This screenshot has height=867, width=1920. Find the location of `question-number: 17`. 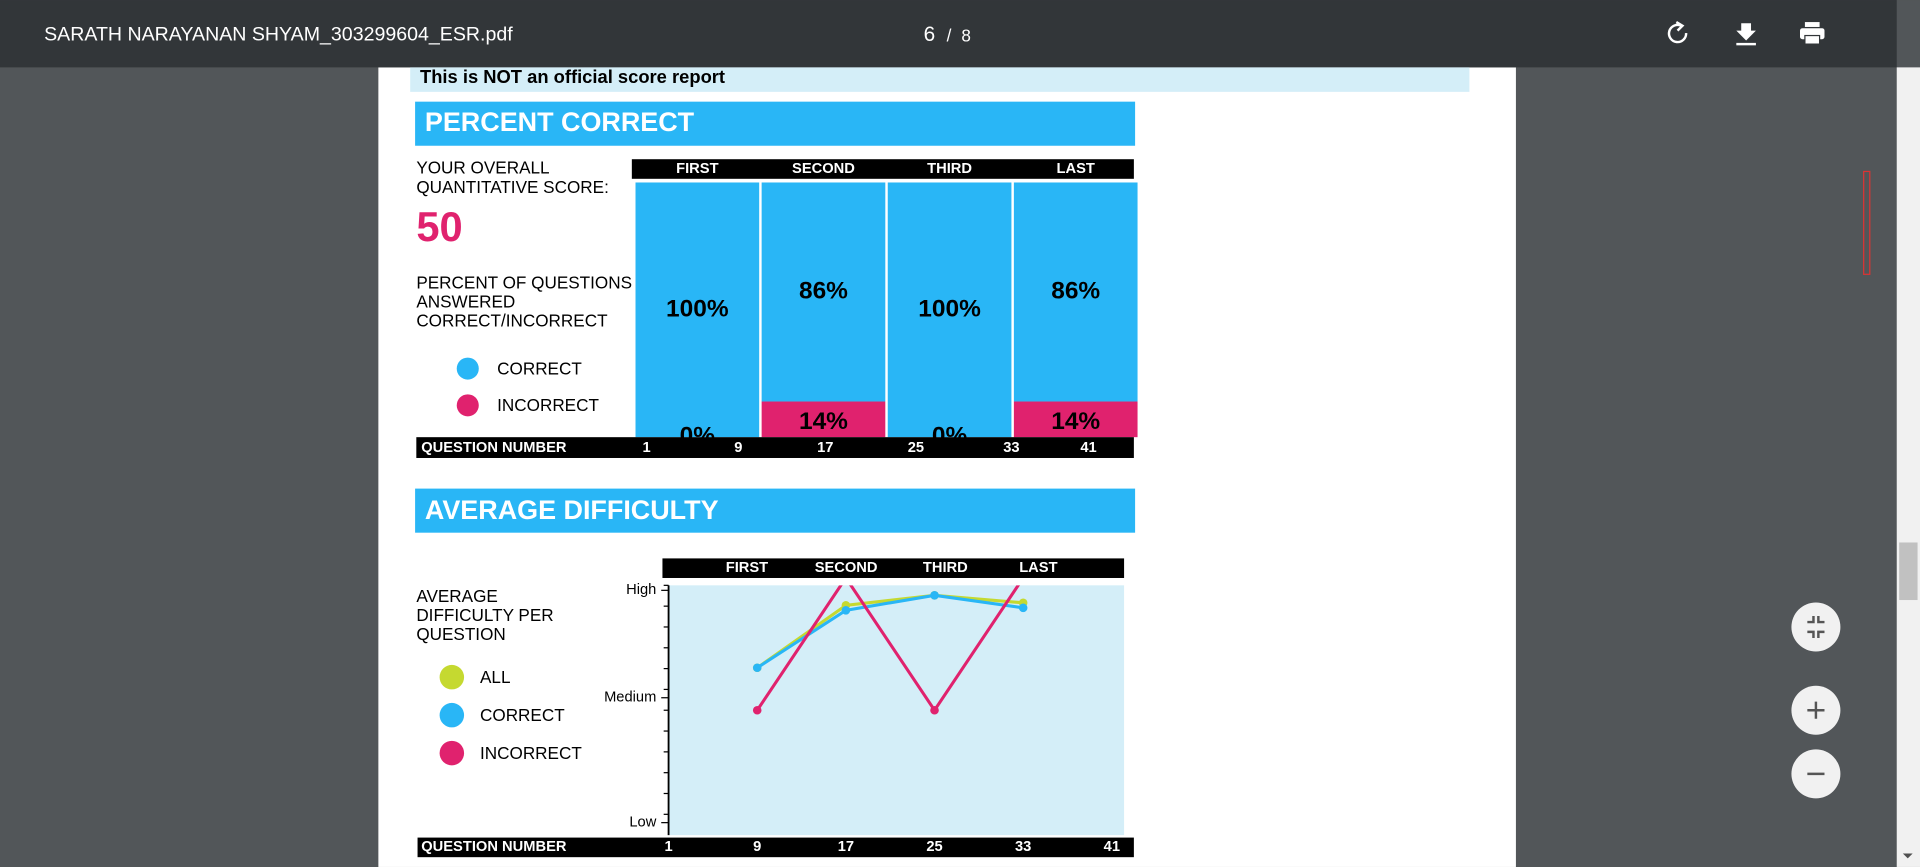

question-number: 17 is located at coordinates (825, 448).